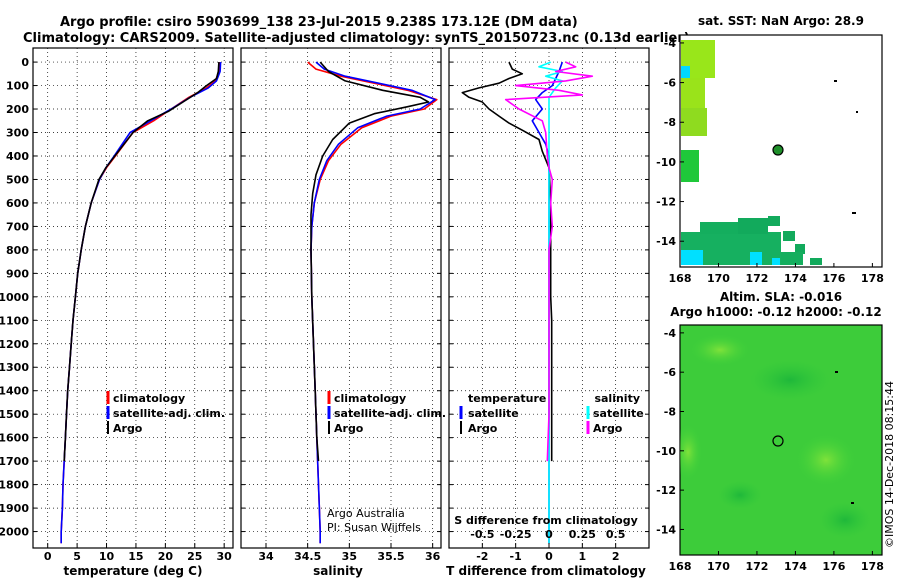 The image size is (900, 580). I want to click on legend-s-argo-label: Argo, so click(608, 428).